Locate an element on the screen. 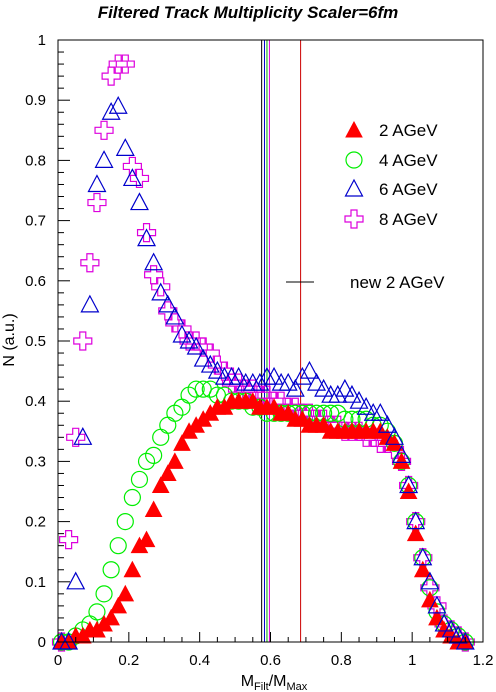 The image size is (496, 692). x-axis-label-slash: /M is located at coordinates (278, 681).